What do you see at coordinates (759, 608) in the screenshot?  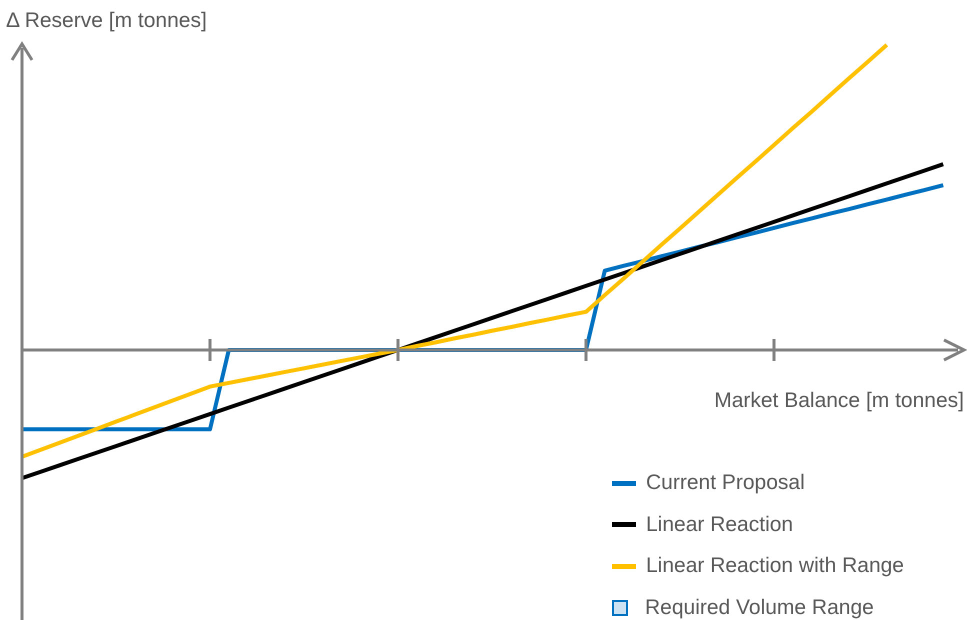 I see `legend-label: Required Volume Range` at bounding box center [759, 608].